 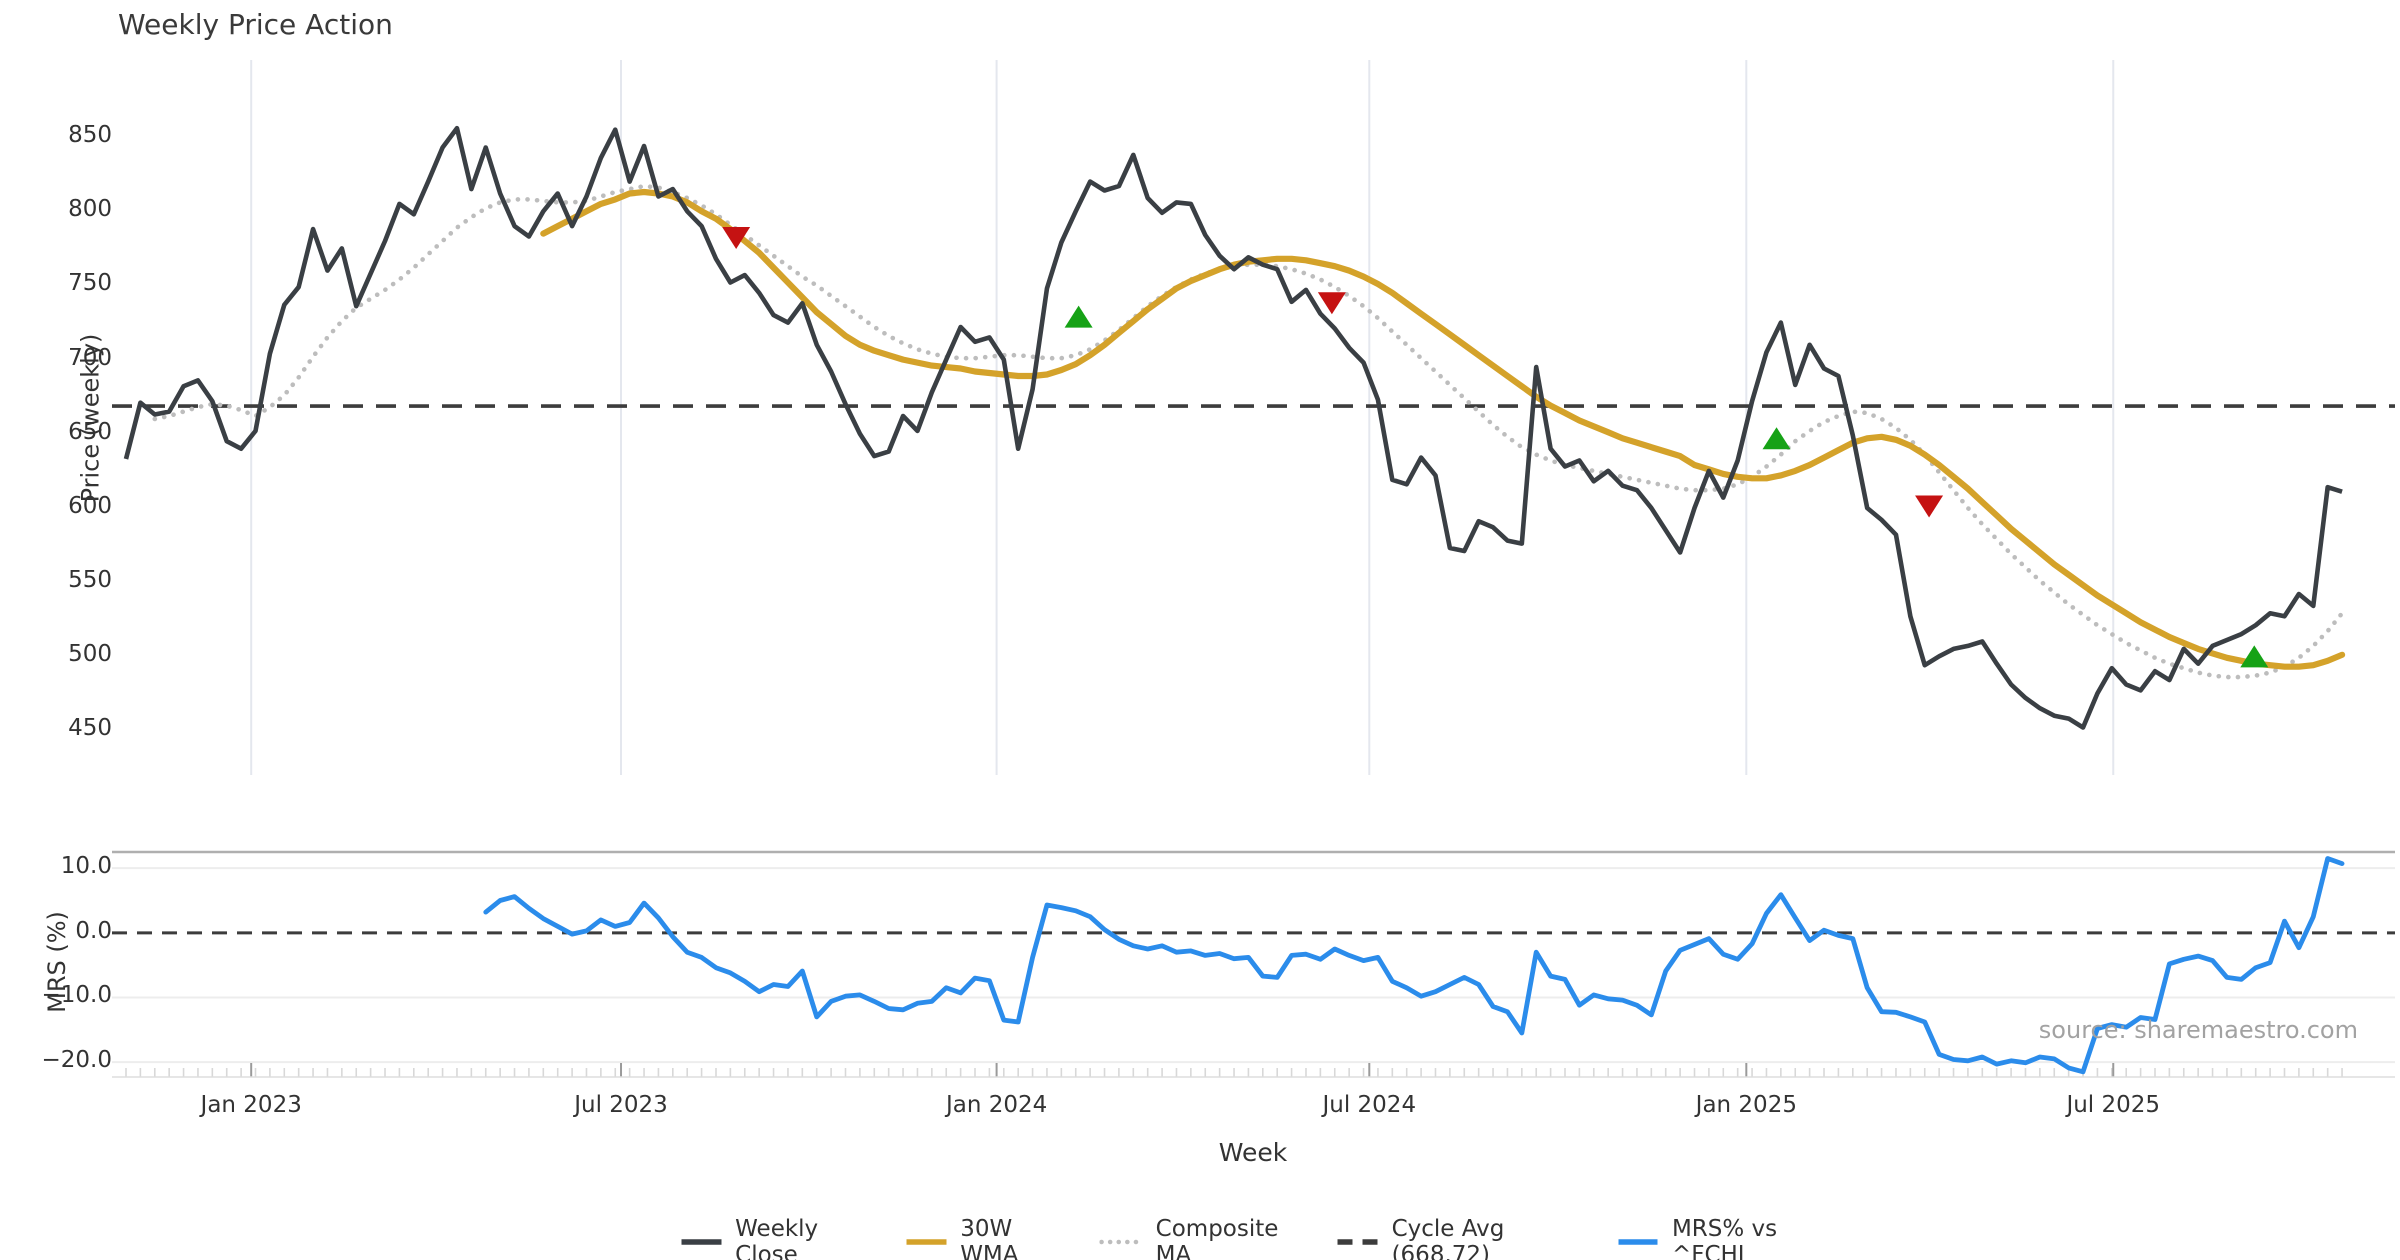 I want to click on mrs-tick-label: 10.0, so click(x=86, y=866).